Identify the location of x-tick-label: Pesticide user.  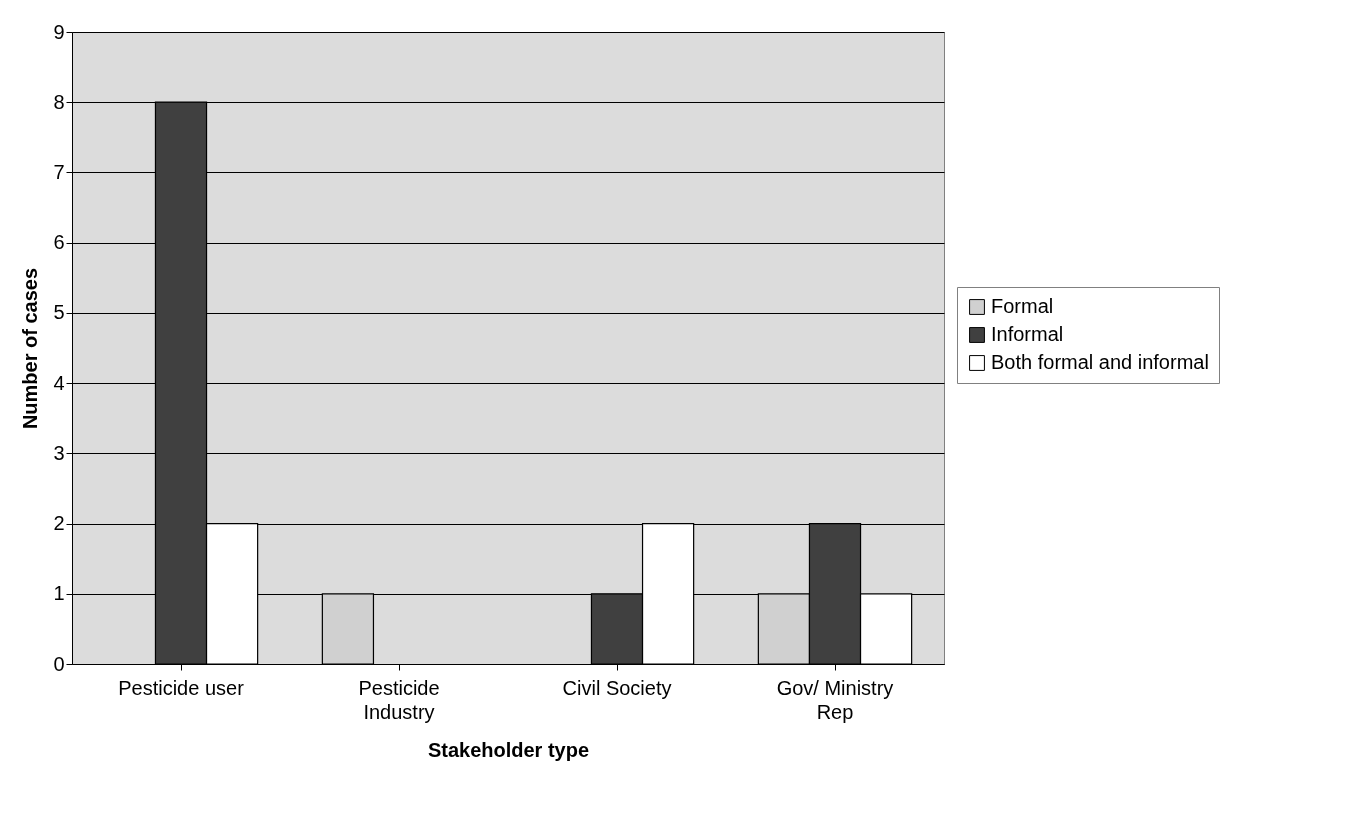
(181, 687).